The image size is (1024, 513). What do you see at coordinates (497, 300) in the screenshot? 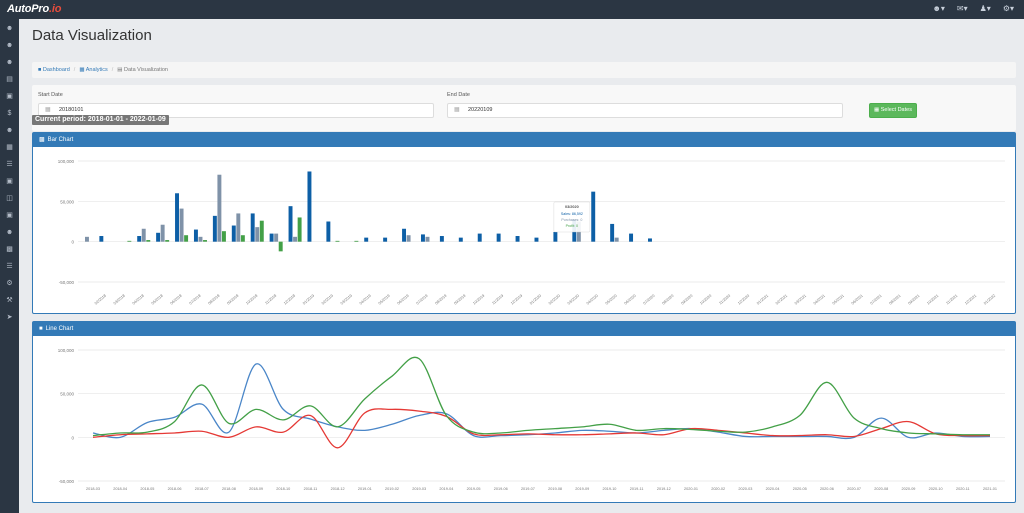
I see `x-tick-label: 11/2019` at bounding box center [497, 300].